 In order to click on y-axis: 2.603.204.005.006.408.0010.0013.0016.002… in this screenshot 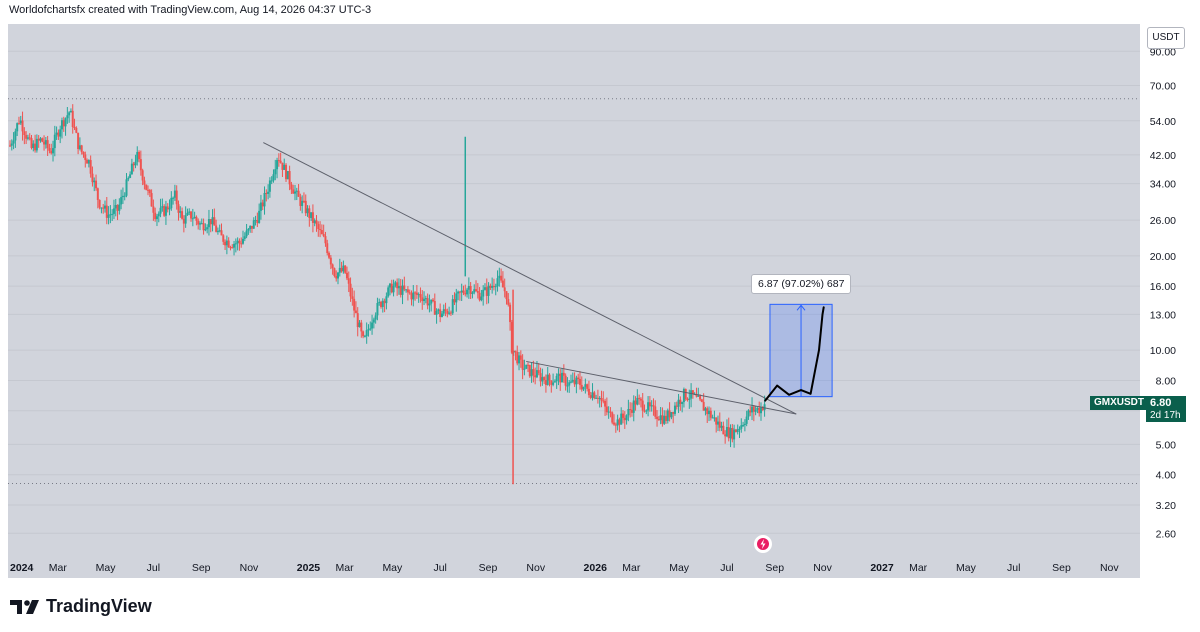, I will do `click(1170, 301)`.